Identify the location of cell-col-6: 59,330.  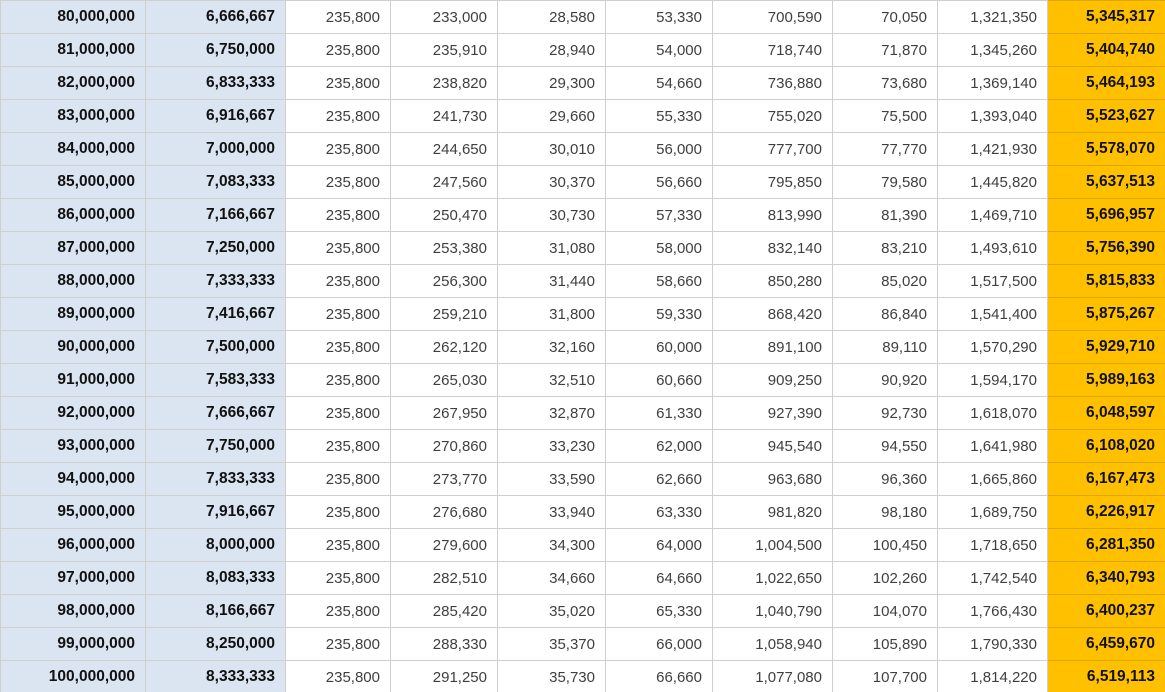
(659, 314).